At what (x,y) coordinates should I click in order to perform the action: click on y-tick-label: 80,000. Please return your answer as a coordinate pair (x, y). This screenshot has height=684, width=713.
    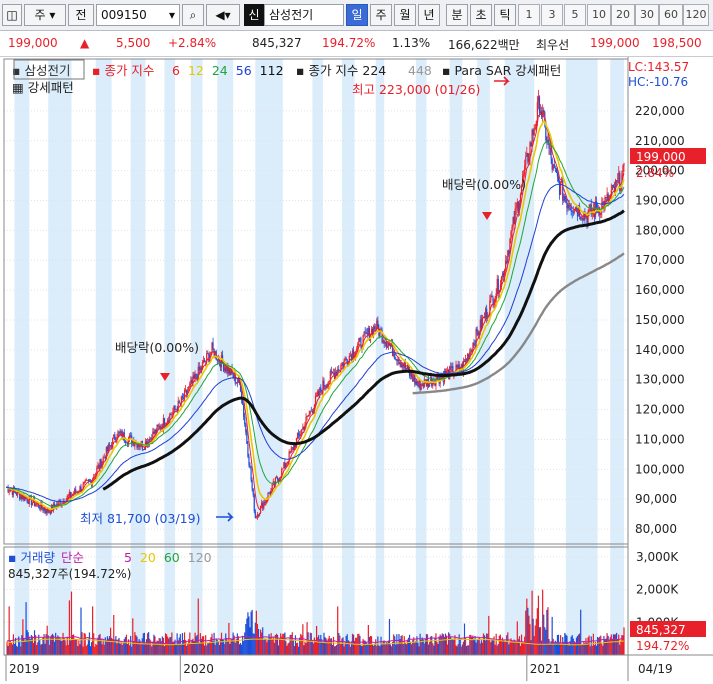
    Looking at the image, I should click on (656, 529).